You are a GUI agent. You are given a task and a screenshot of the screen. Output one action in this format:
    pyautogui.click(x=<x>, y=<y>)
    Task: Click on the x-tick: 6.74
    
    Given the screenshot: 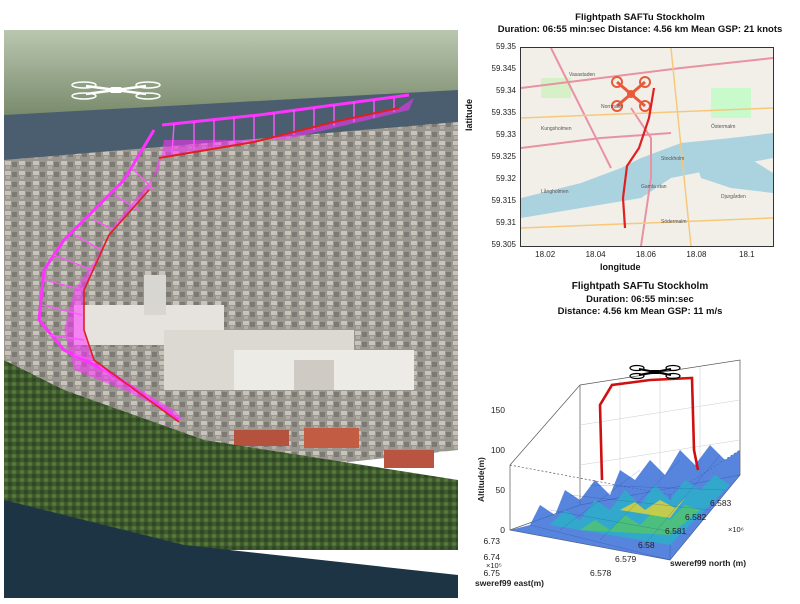 What is the action you would take?
    pyautogui.click(x=491, y=557)
    